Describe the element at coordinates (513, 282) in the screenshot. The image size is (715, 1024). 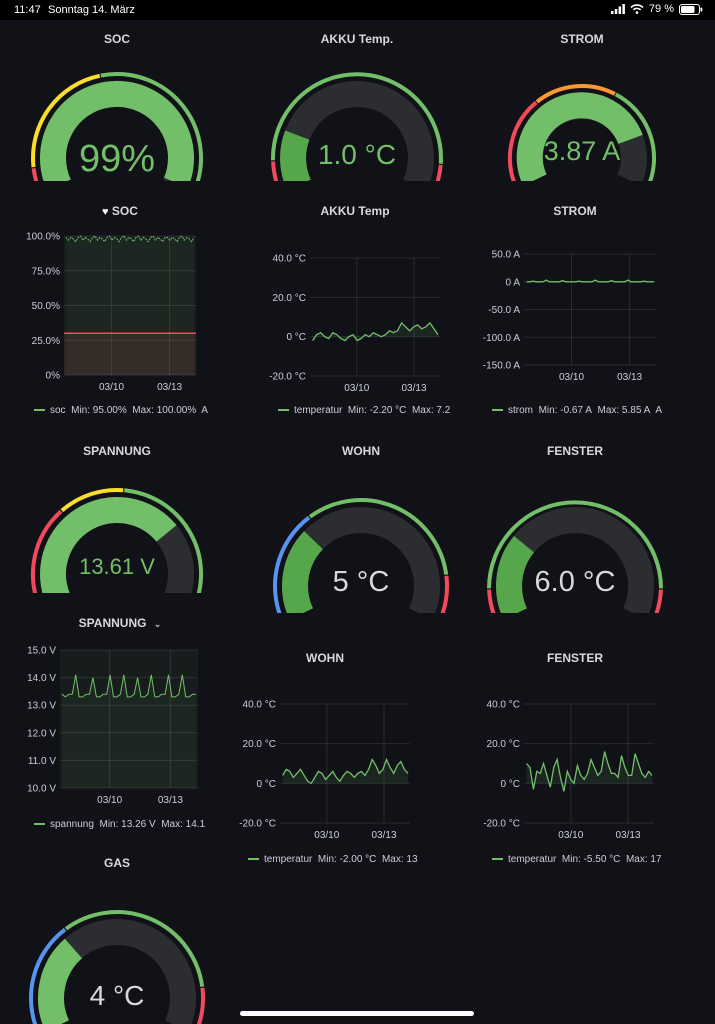
I see `y-tick-label: 0 A` at that location.